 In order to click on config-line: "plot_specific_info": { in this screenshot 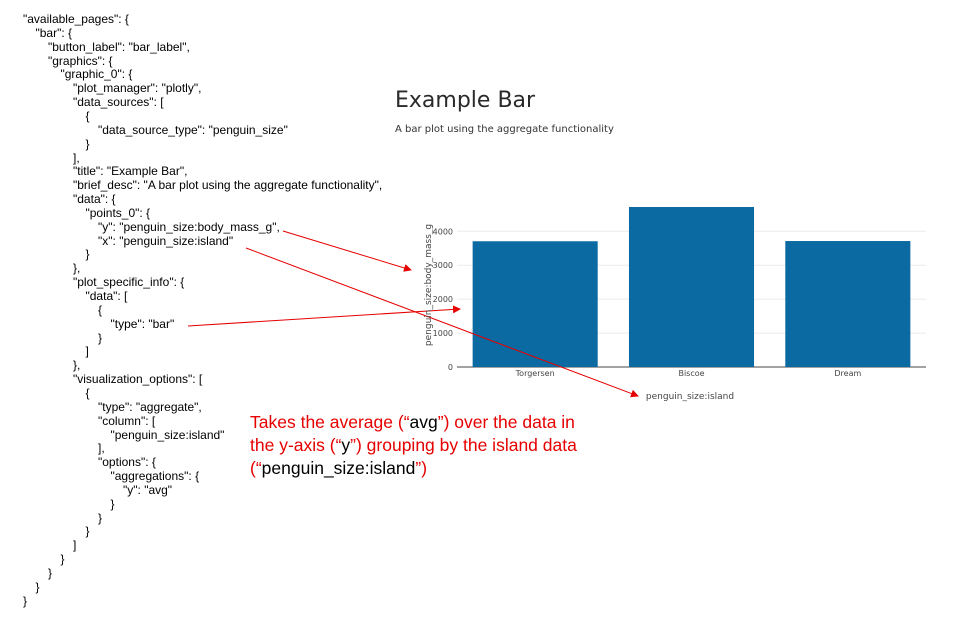, I will do `click(129, 282)`.